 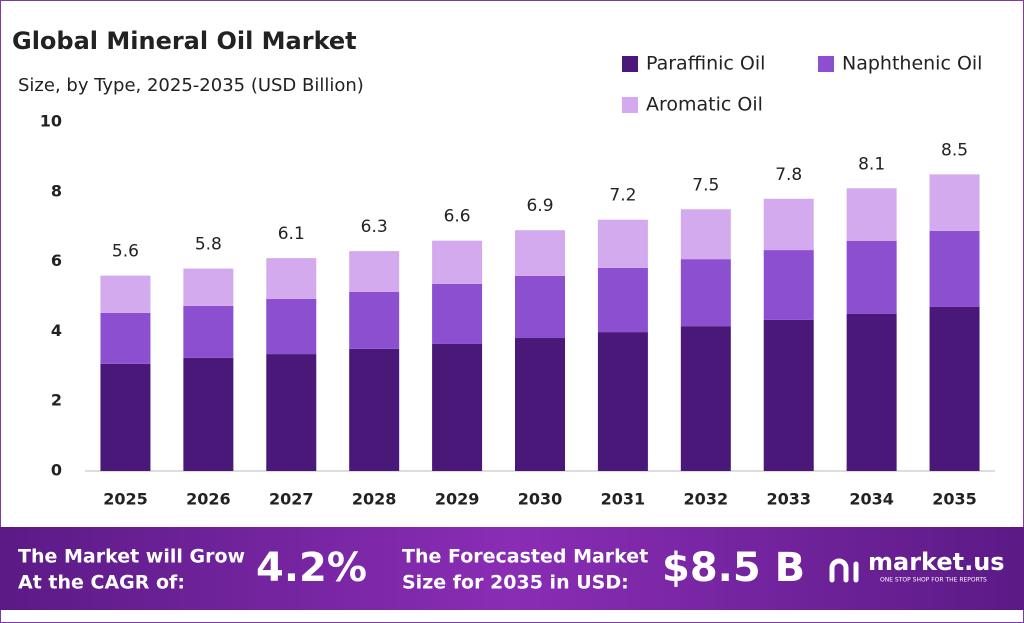 What do you see at coordinates (291, 234) in the screenshot?
I see `total-label: 6.1` at bounding box center [291, 234].